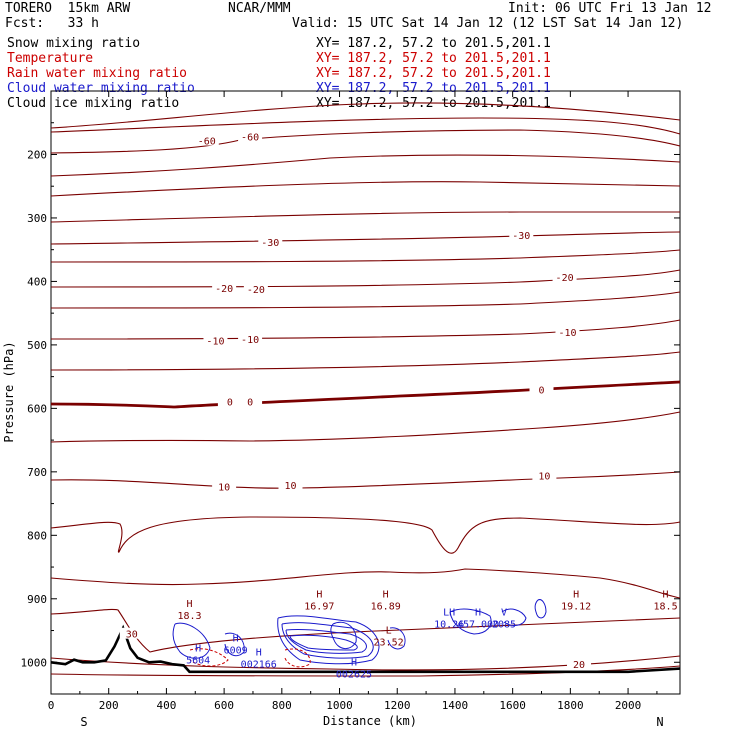 The image size is (740, 740). I want to click on x-tick-label: 1200, so click(397, 705).